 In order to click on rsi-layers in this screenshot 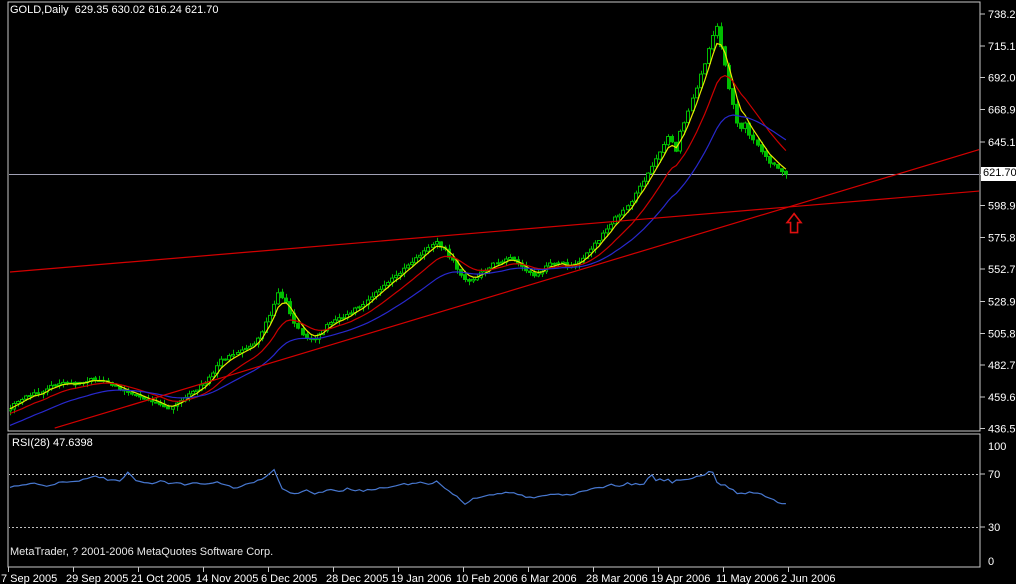, I will do `click(494, 498)`.